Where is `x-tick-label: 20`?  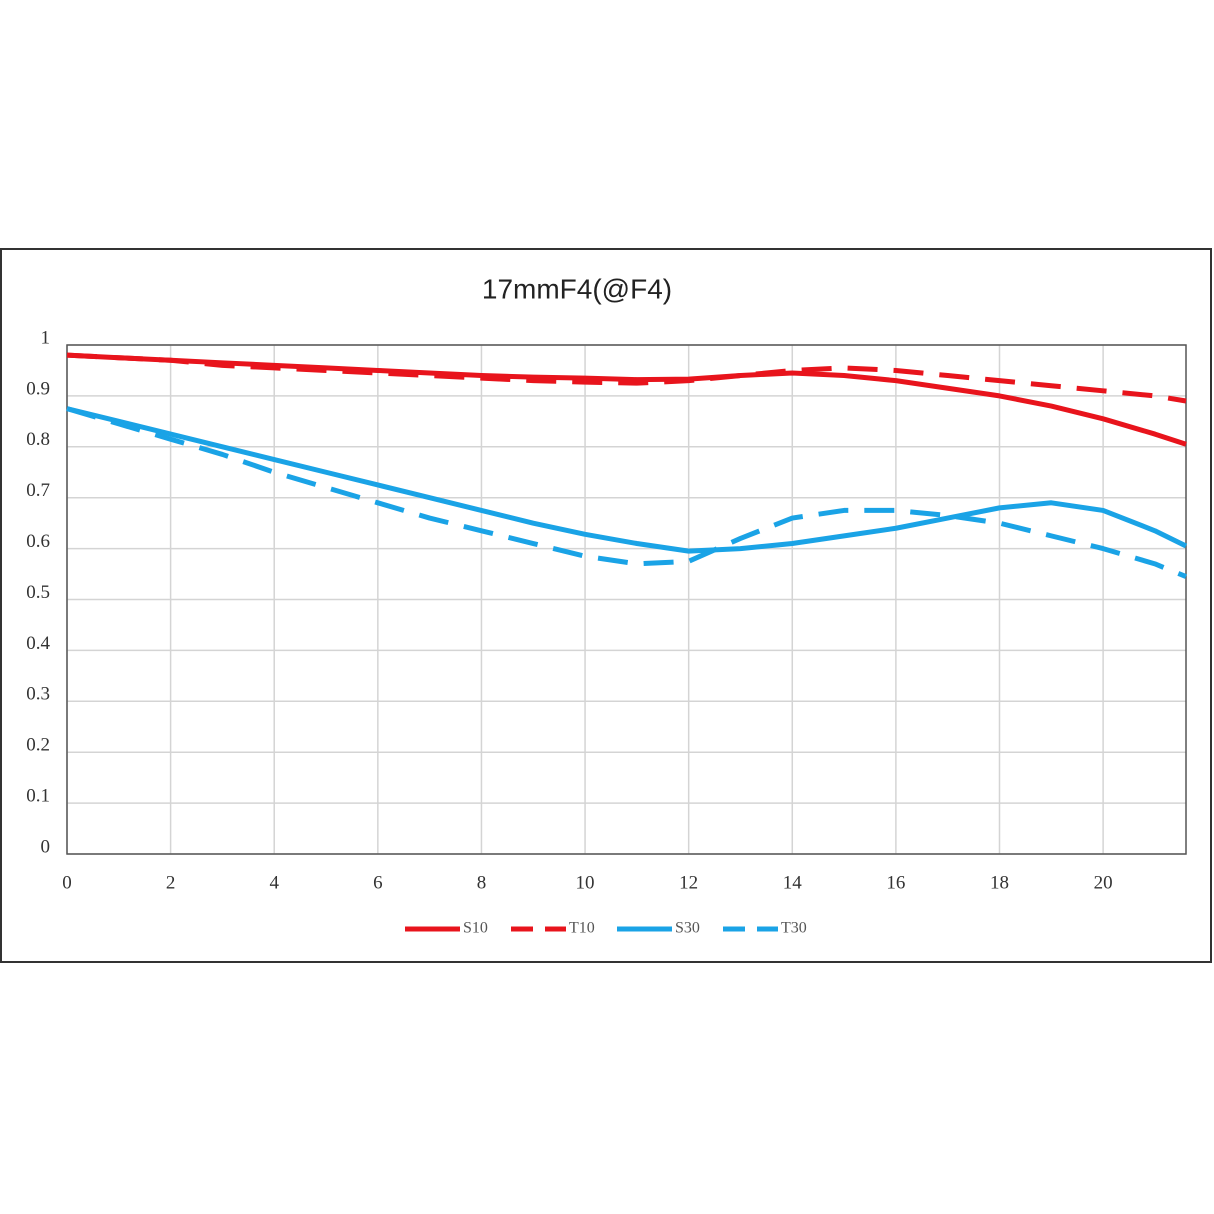 x-tick-label: 20 is located at coordinates (1103, 882).